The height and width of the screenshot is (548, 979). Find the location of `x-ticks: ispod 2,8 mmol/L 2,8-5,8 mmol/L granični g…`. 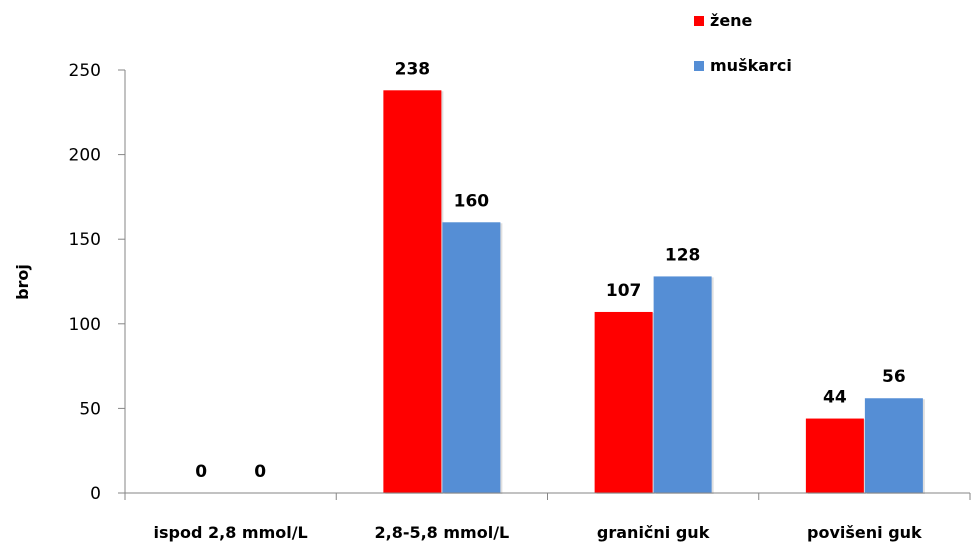

x-ticks: ispod 2,8 mmol/L 2,8-5,8 mmol/L granični g… is located at coordinates (547, 517).